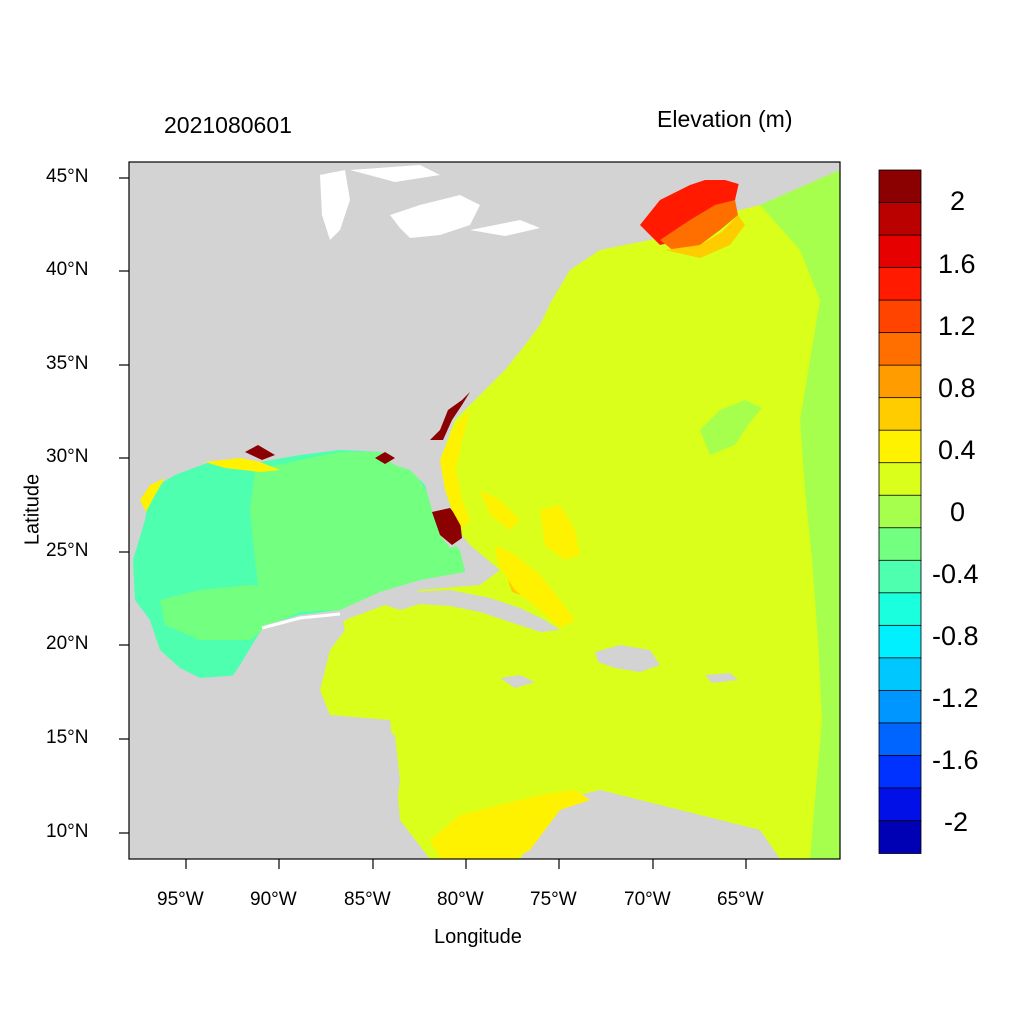 Image resolution: width=1024 pixels, height=1024 pixels. Describe the element at coordinates (647, 899) in the screenshot. I see `x-tick-label: 70°W` at that location.